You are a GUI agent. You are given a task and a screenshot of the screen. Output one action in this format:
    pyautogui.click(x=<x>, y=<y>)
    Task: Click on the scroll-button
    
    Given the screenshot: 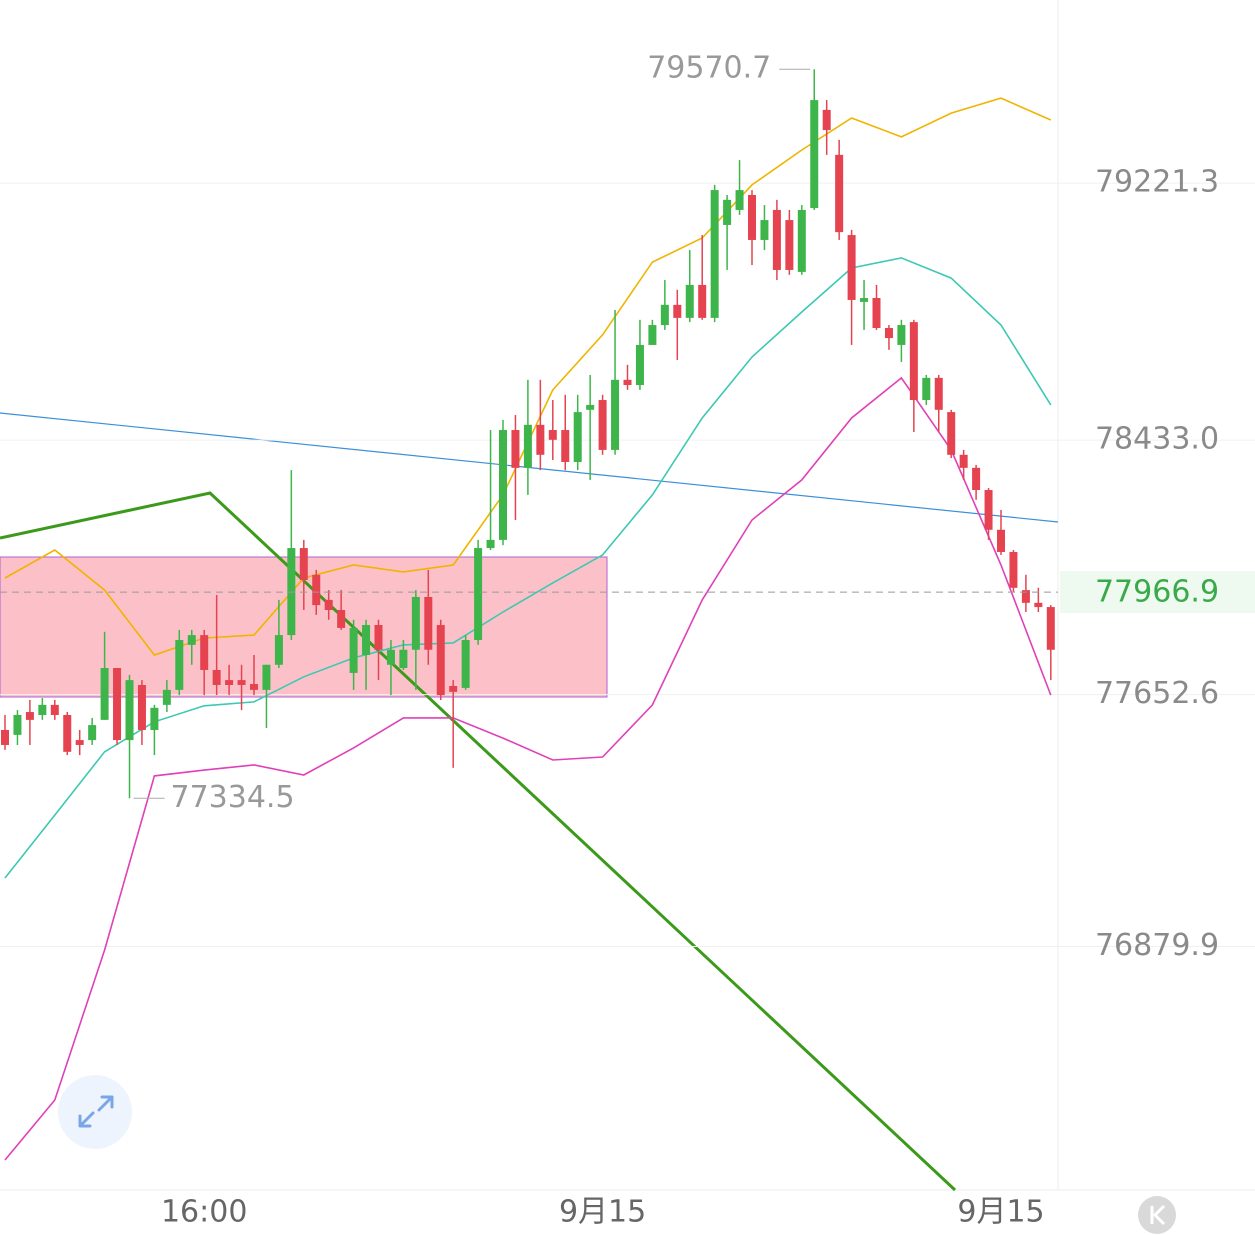 What is the action you would take?
    pyautogui.click(x=1157, y=1215)
    